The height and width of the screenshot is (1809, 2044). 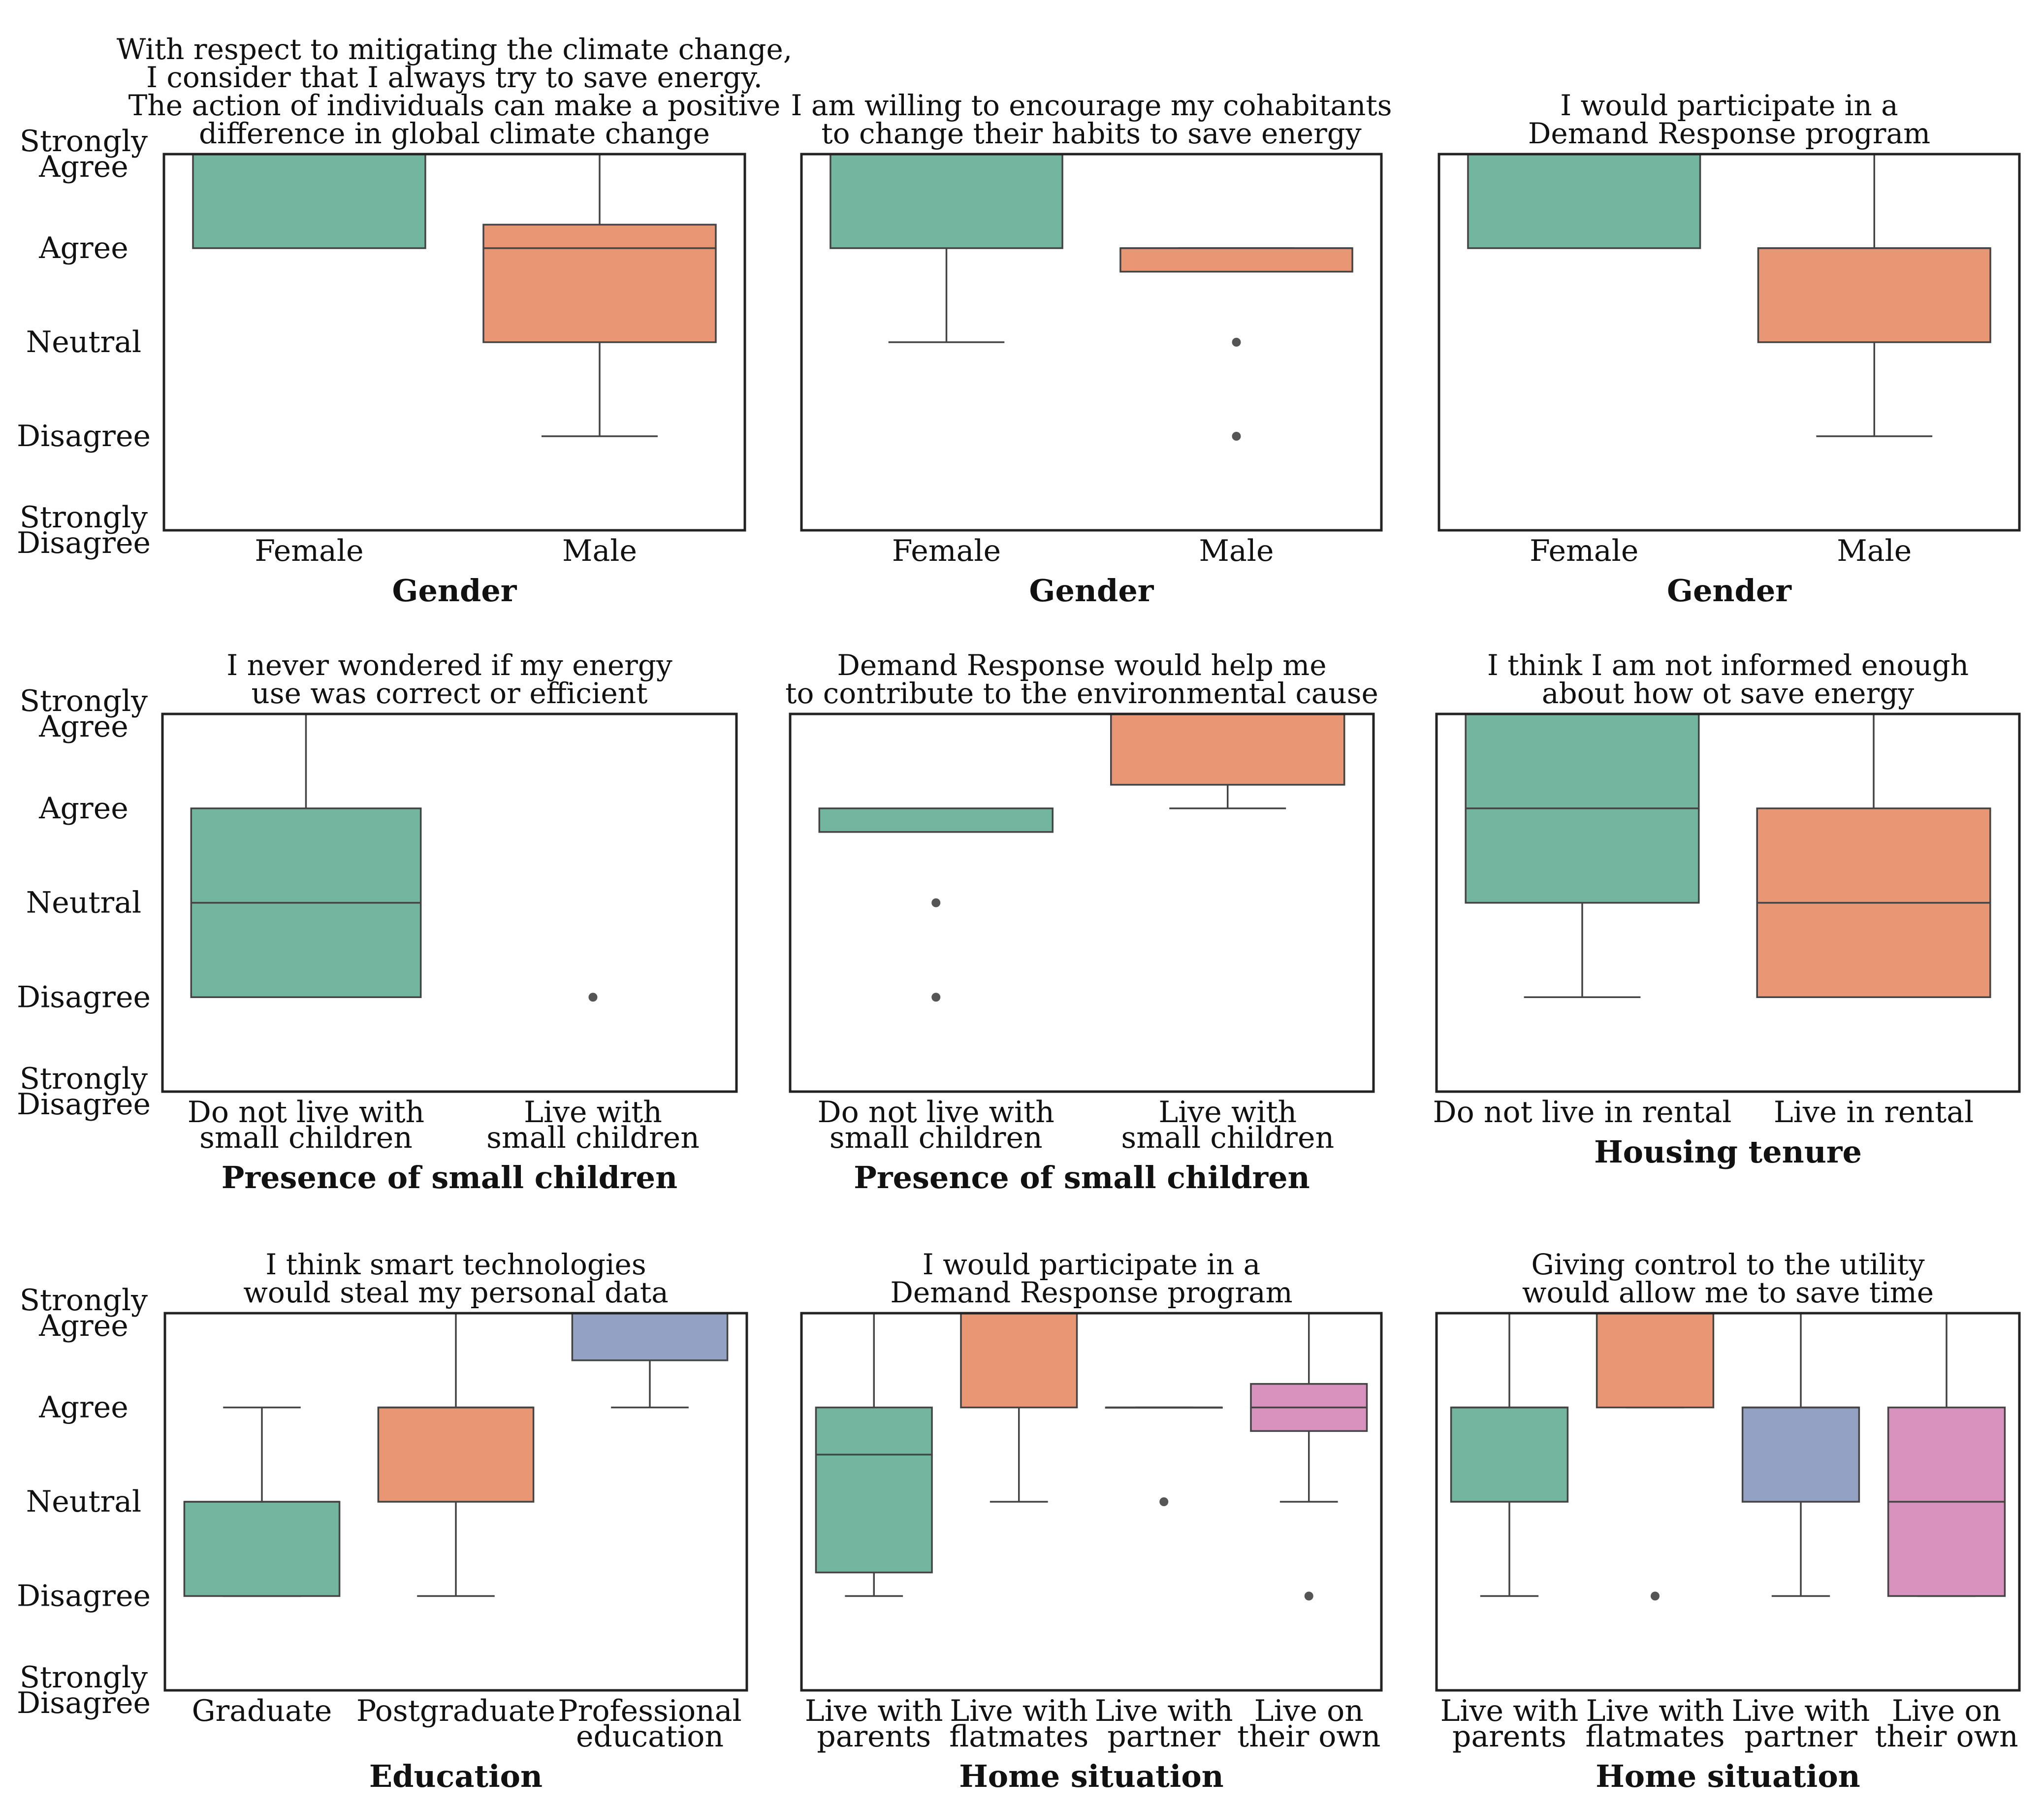 What do you see at coordinates (455, 1264) in the screenshot?
I see `panel-title-line: I think smart technologies` at bounding box center [455, 1264].